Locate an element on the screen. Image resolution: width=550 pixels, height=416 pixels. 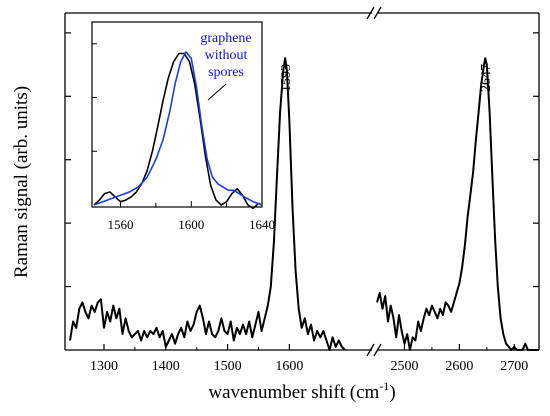
main-x-ticks: 1300 1400 1500 1600 2500 2600 2700 is located at coordinates (309, 359).